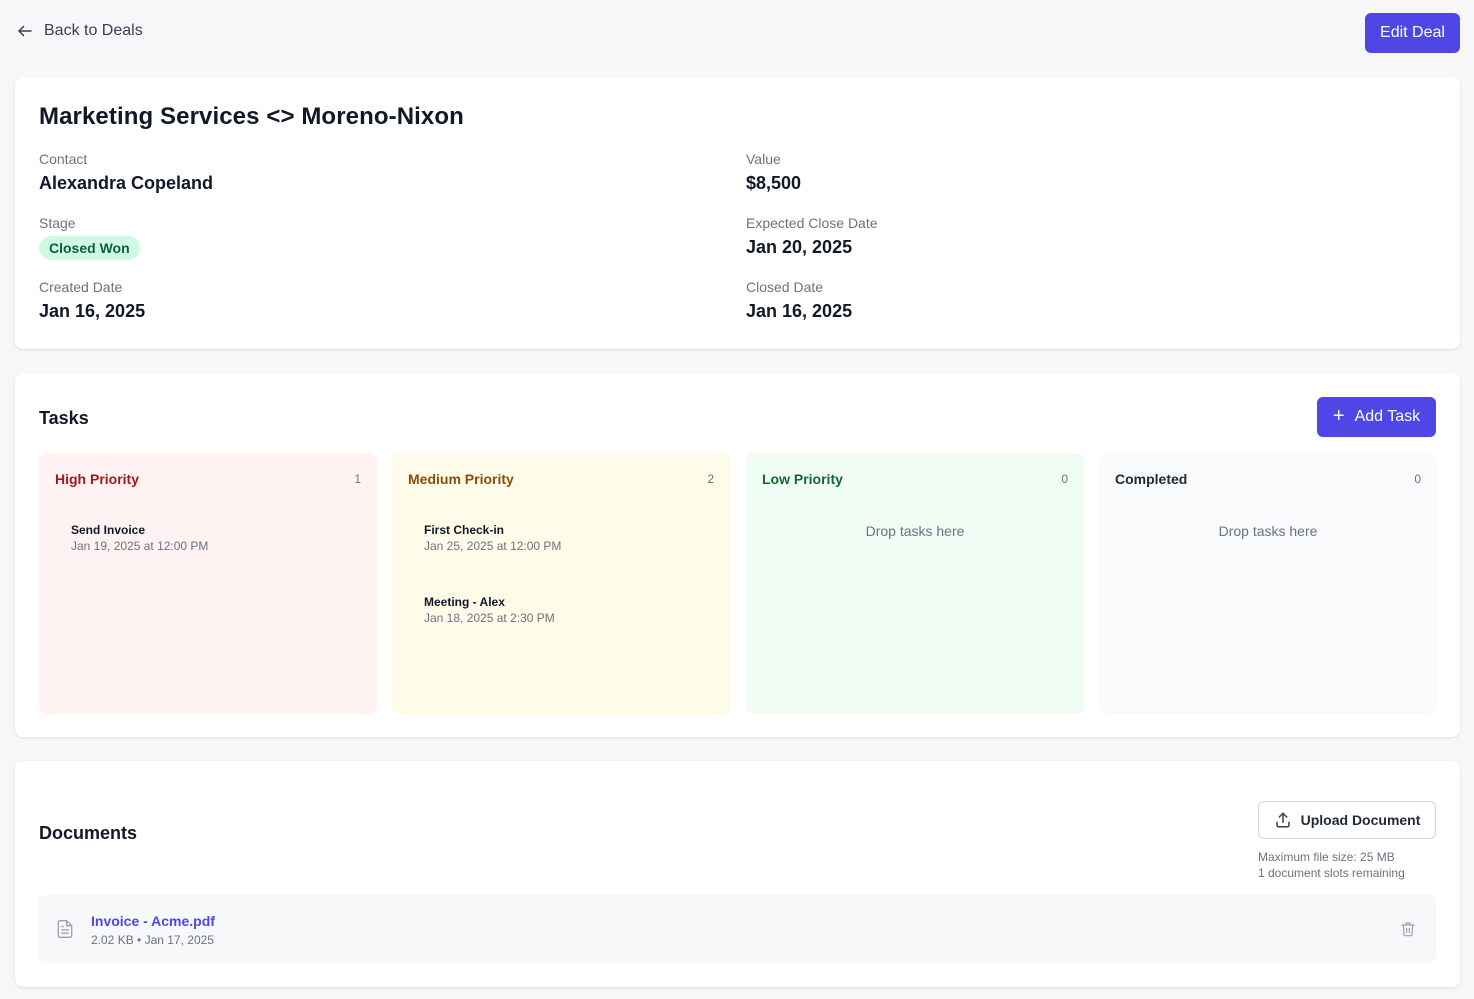 The height and width of the screenshot is (999, 1474). What do you see at coordinates (357, 479) in the screenshot?
I see `column-count: 1` at bounding box center [357, 479].